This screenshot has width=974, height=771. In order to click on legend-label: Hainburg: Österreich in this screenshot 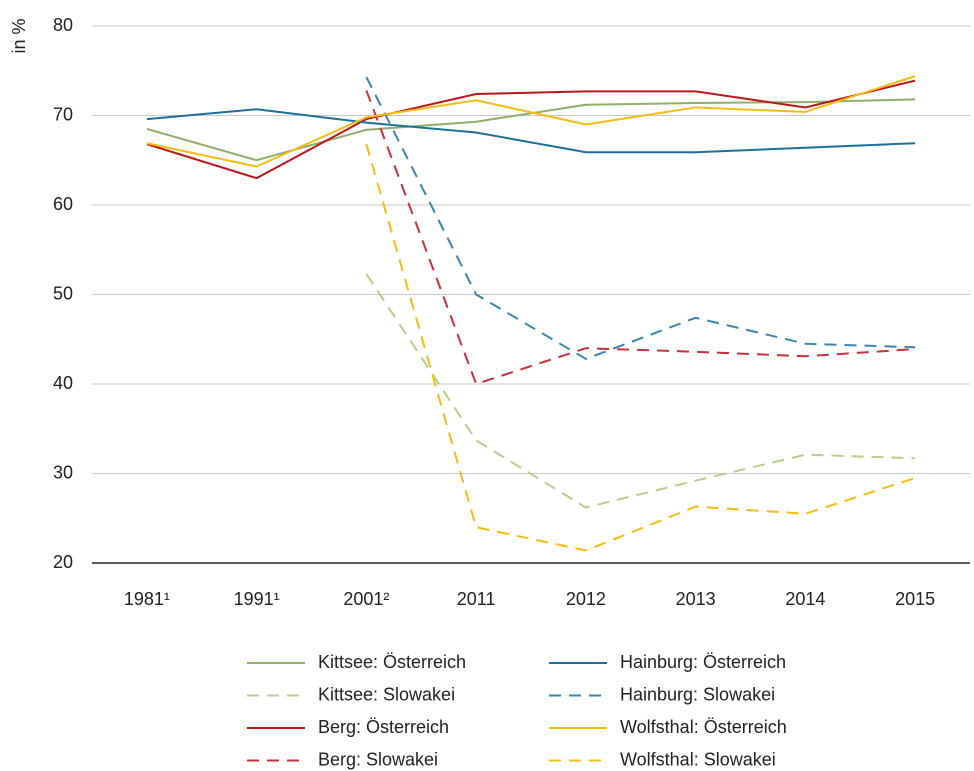, I will do `click(703, 662)`.